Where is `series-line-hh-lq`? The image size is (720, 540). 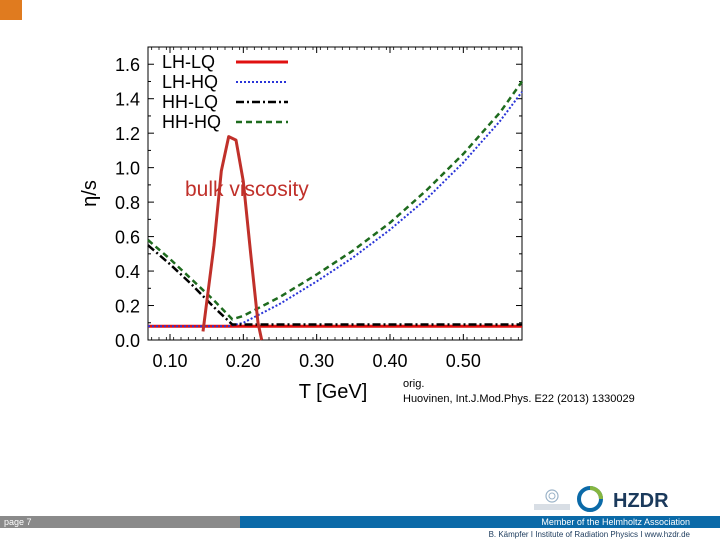
series-line-hh-lq is located at coordinates (334, 285).